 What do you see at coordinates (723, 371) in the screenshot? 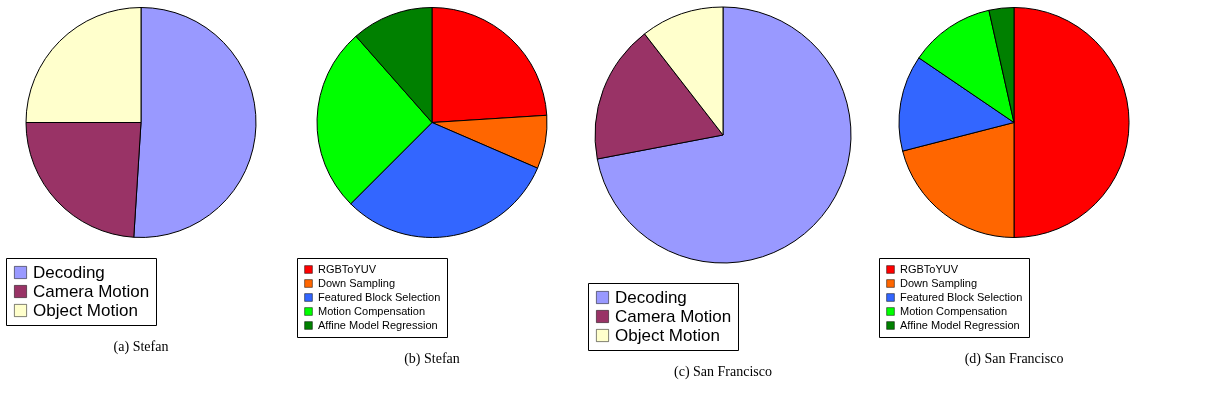
I see `text: (c) San Francisco` at bounding box center [723, 371].